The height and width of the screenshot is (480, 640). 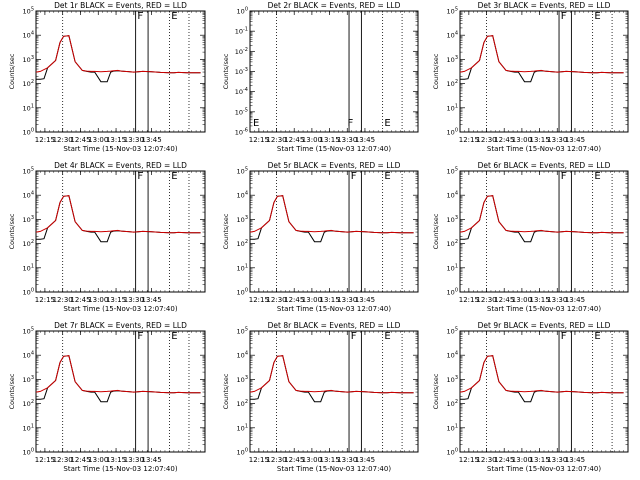 What do you see at coordinates (544, 325) in the screenshot?
I see `chart-title: Det 9r BLACK = Events, RED = LLD` at bounding box center [544, 325].